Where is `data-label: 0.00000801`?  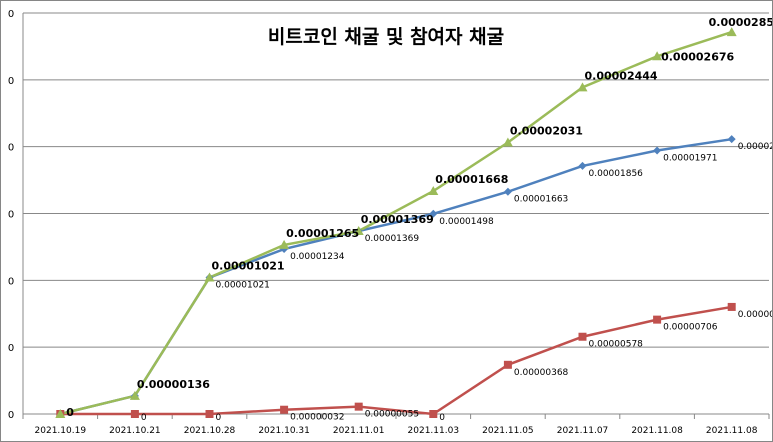
data-label: 0.00000801 is located at coordinates (755, 315).